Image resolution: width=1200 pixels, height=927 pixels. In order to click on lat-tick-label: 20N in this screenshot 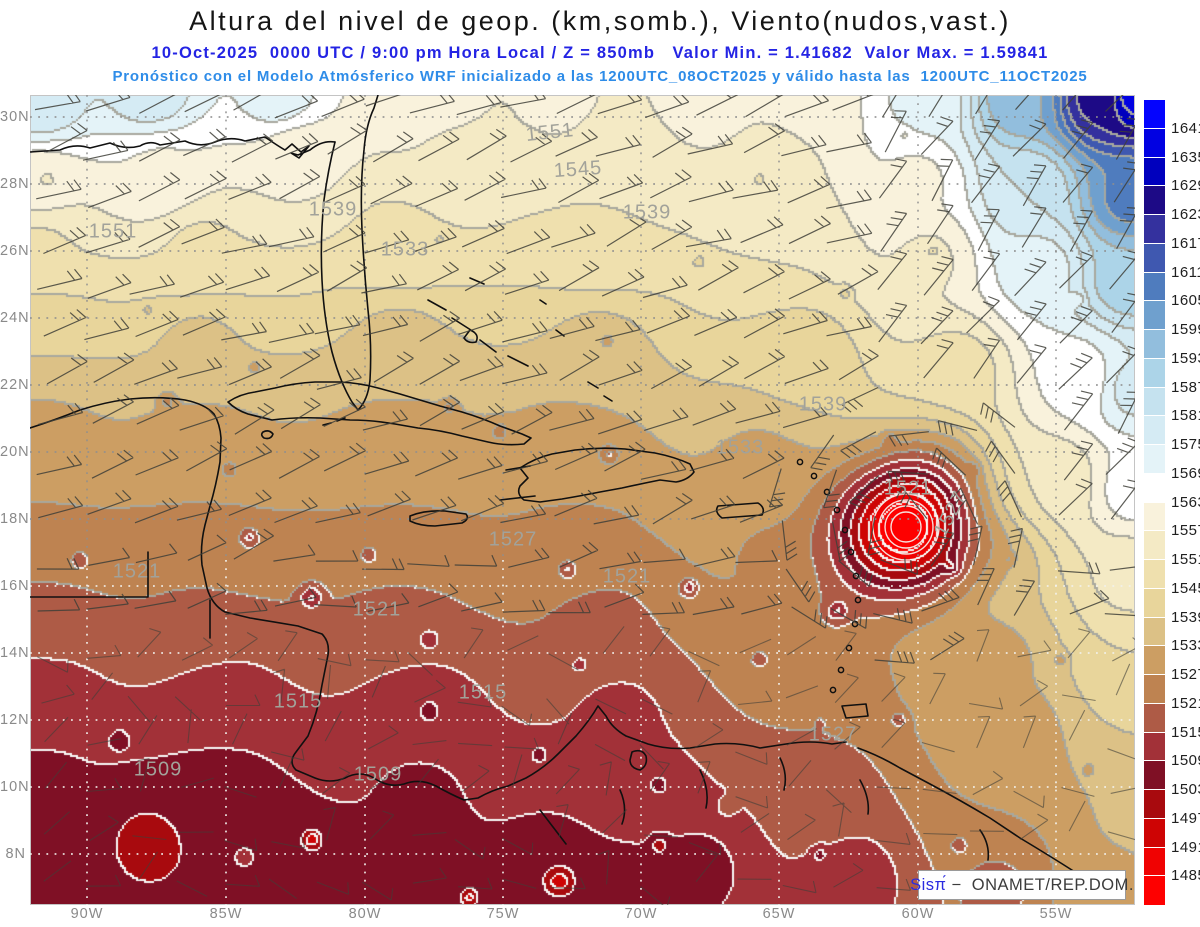, I will do `click(15, 452)`.